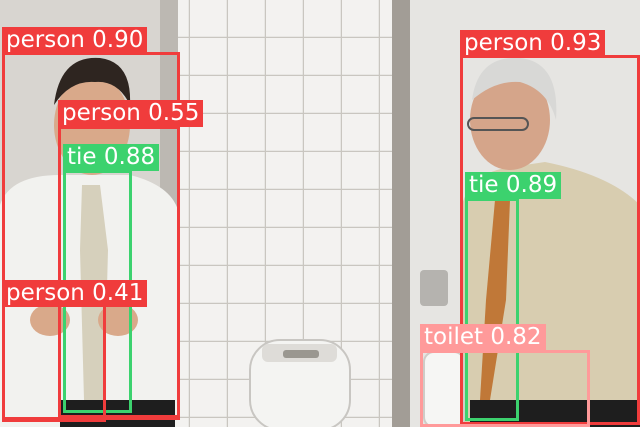  Describe the element at coordinates (75, 293) in the screenshot. I see `detection-label-person-3: person 0.41` at that location.